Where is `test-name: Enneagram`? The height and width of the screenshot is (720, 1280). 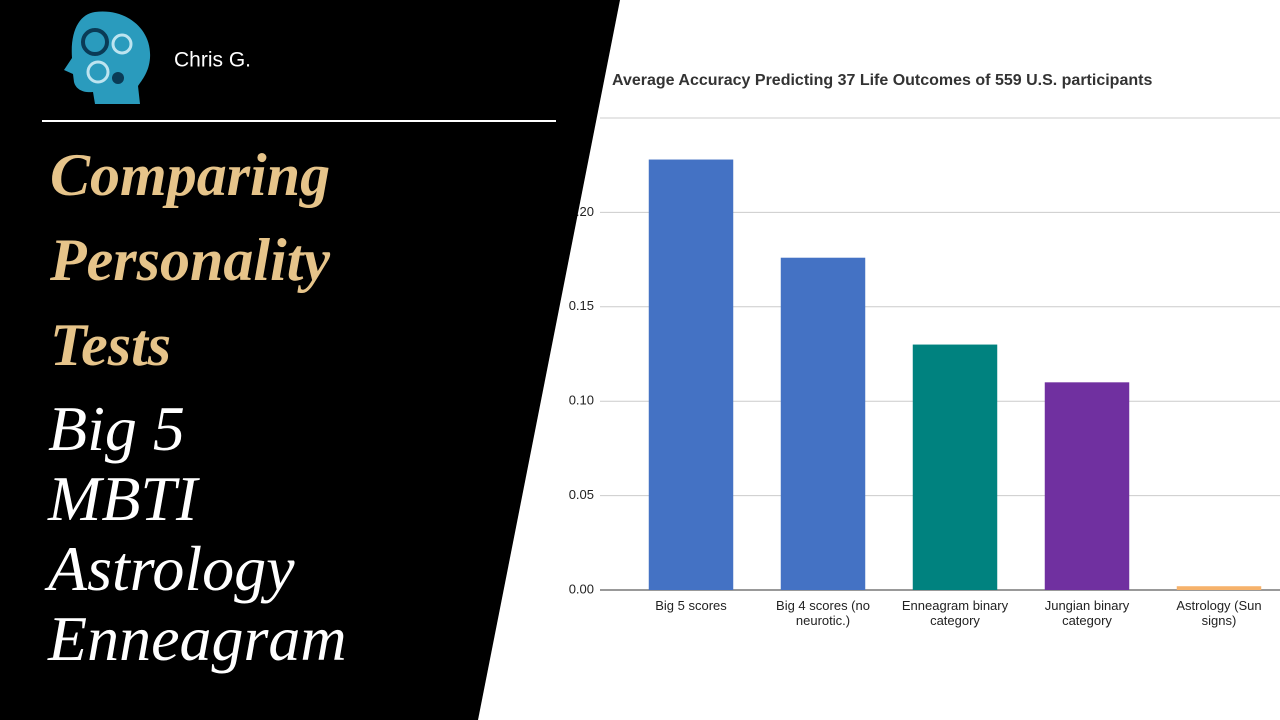 test-name: Enneagram is located at coordinates (197, 638).